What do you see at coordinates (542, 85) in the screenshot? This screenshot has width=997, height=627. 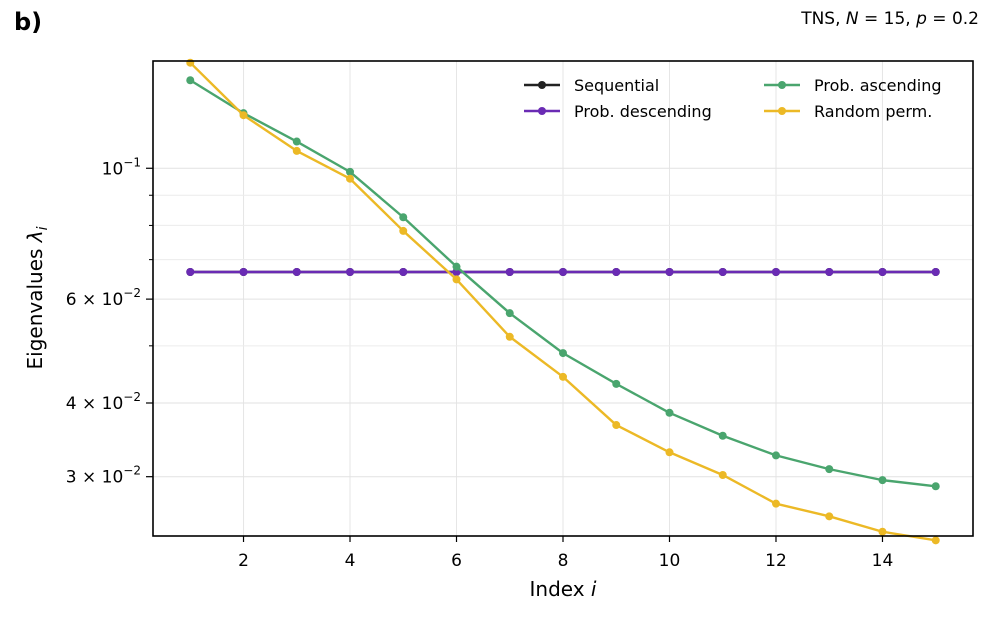 I see `legend-marker-sequential` at bounding box center [542, 85].